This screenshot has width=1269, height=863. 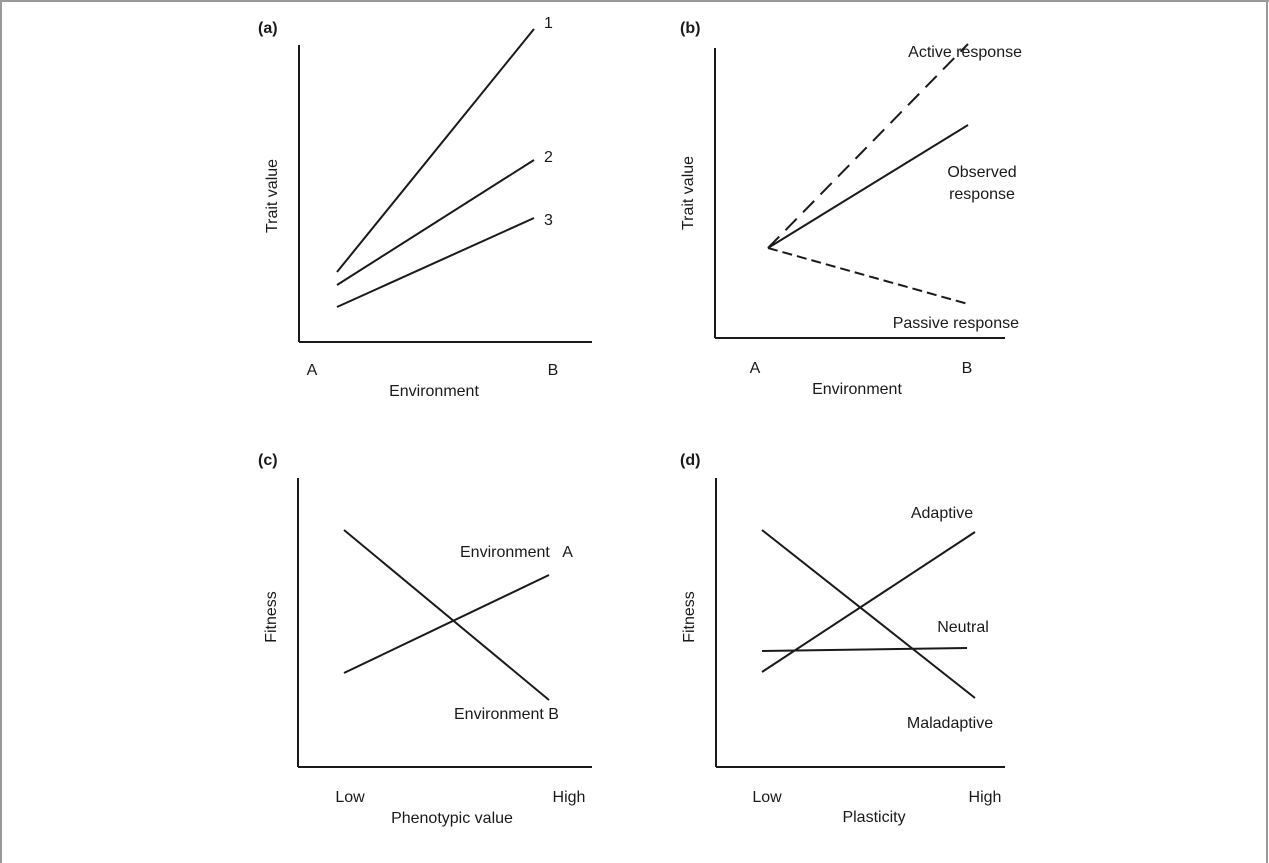 I want to click on panel-b-observed-response-line, so click(x=868, y=186).